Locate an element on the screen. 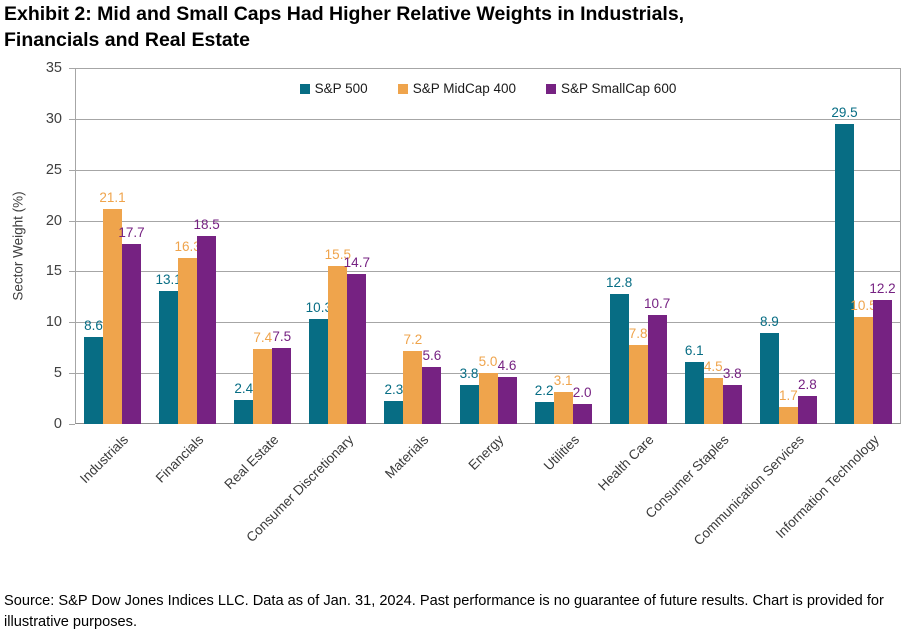 The height and width of the screenshot is (636, 909). legend-label: S&P 500 is located at coordinates (341, 88).